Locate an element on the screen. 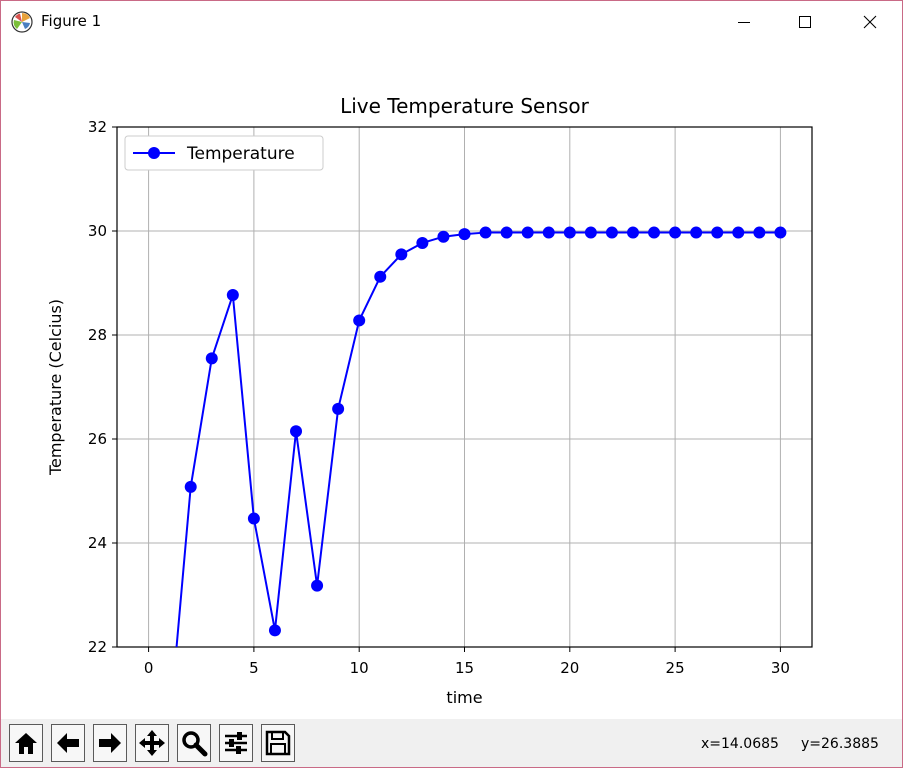 The width and height of the screenshot is (903, 768). home-icon is located at coordinates (26, 743).